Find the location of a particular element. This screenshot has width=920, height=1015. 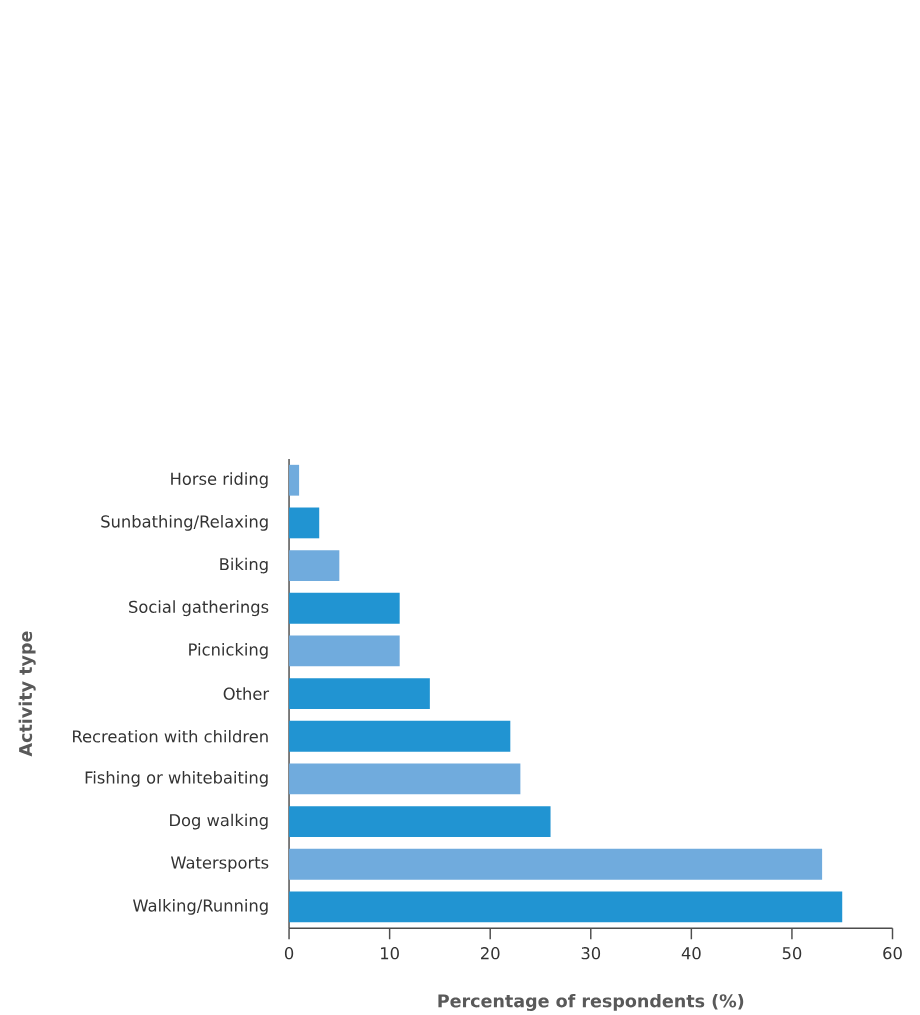

x-tick-label: 50 is located at coordinates (792, 953).